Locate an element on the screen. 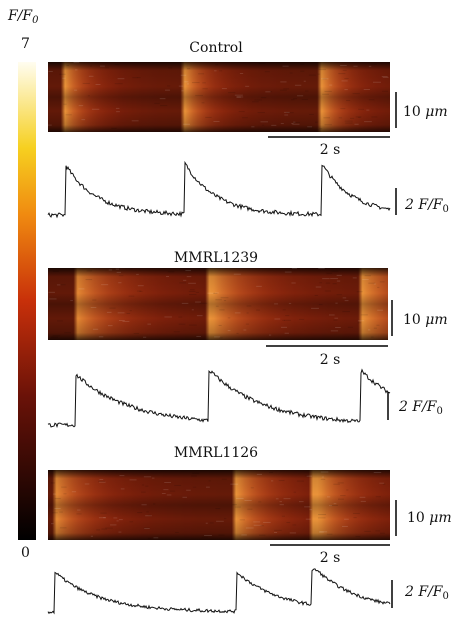 The width and height of the screenshot is (466, 618). space-scale-label: 10 μm is located at coordinates (429, 518).